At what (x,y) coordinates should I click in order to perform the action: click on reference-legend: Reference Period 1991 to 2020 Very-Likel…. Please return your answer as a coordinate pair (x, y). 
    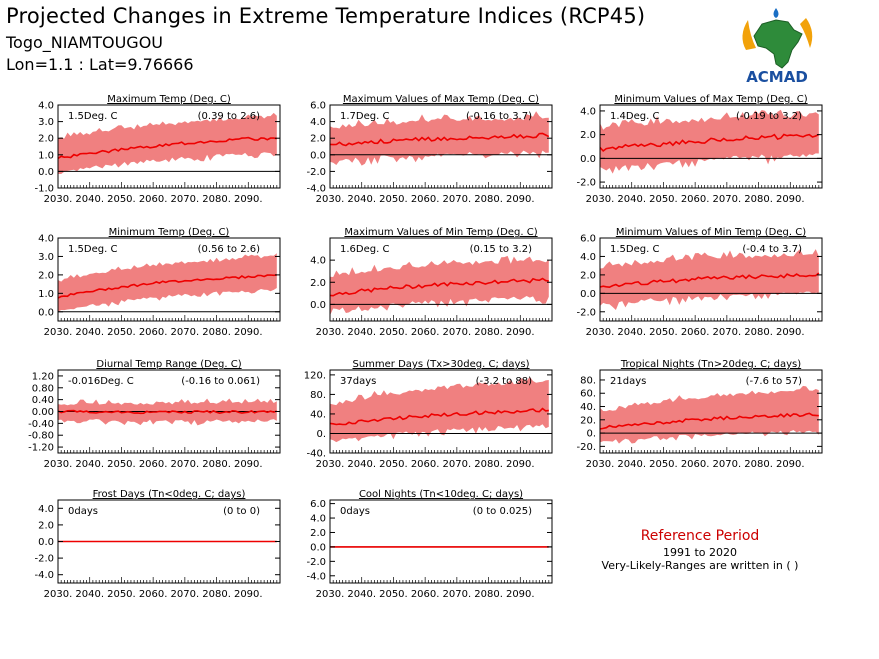
    Looking at the image, I should click on (700, 550).